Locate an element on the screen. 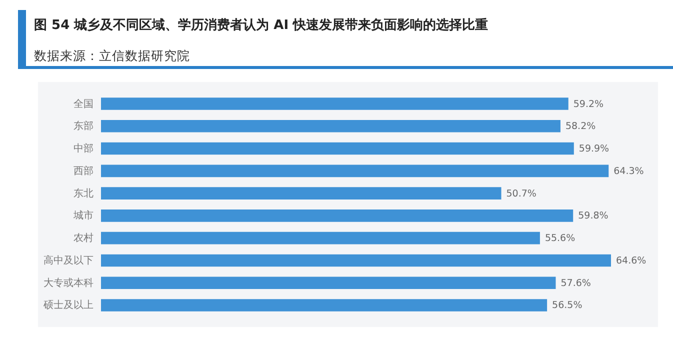 The width and height of the screenshot is (673, 341). data-label: 55.6% is located at coordinates (560, 238).